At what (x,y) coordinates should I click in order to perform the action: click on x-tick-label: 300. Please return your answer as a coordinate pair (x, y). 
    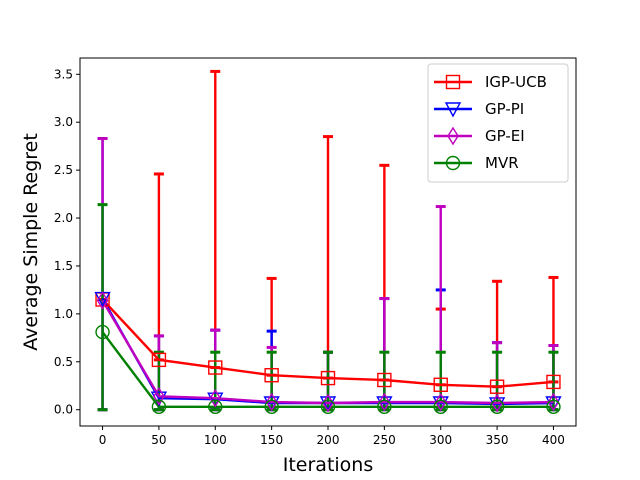
    Looking at the image, I should click on (440, 440).